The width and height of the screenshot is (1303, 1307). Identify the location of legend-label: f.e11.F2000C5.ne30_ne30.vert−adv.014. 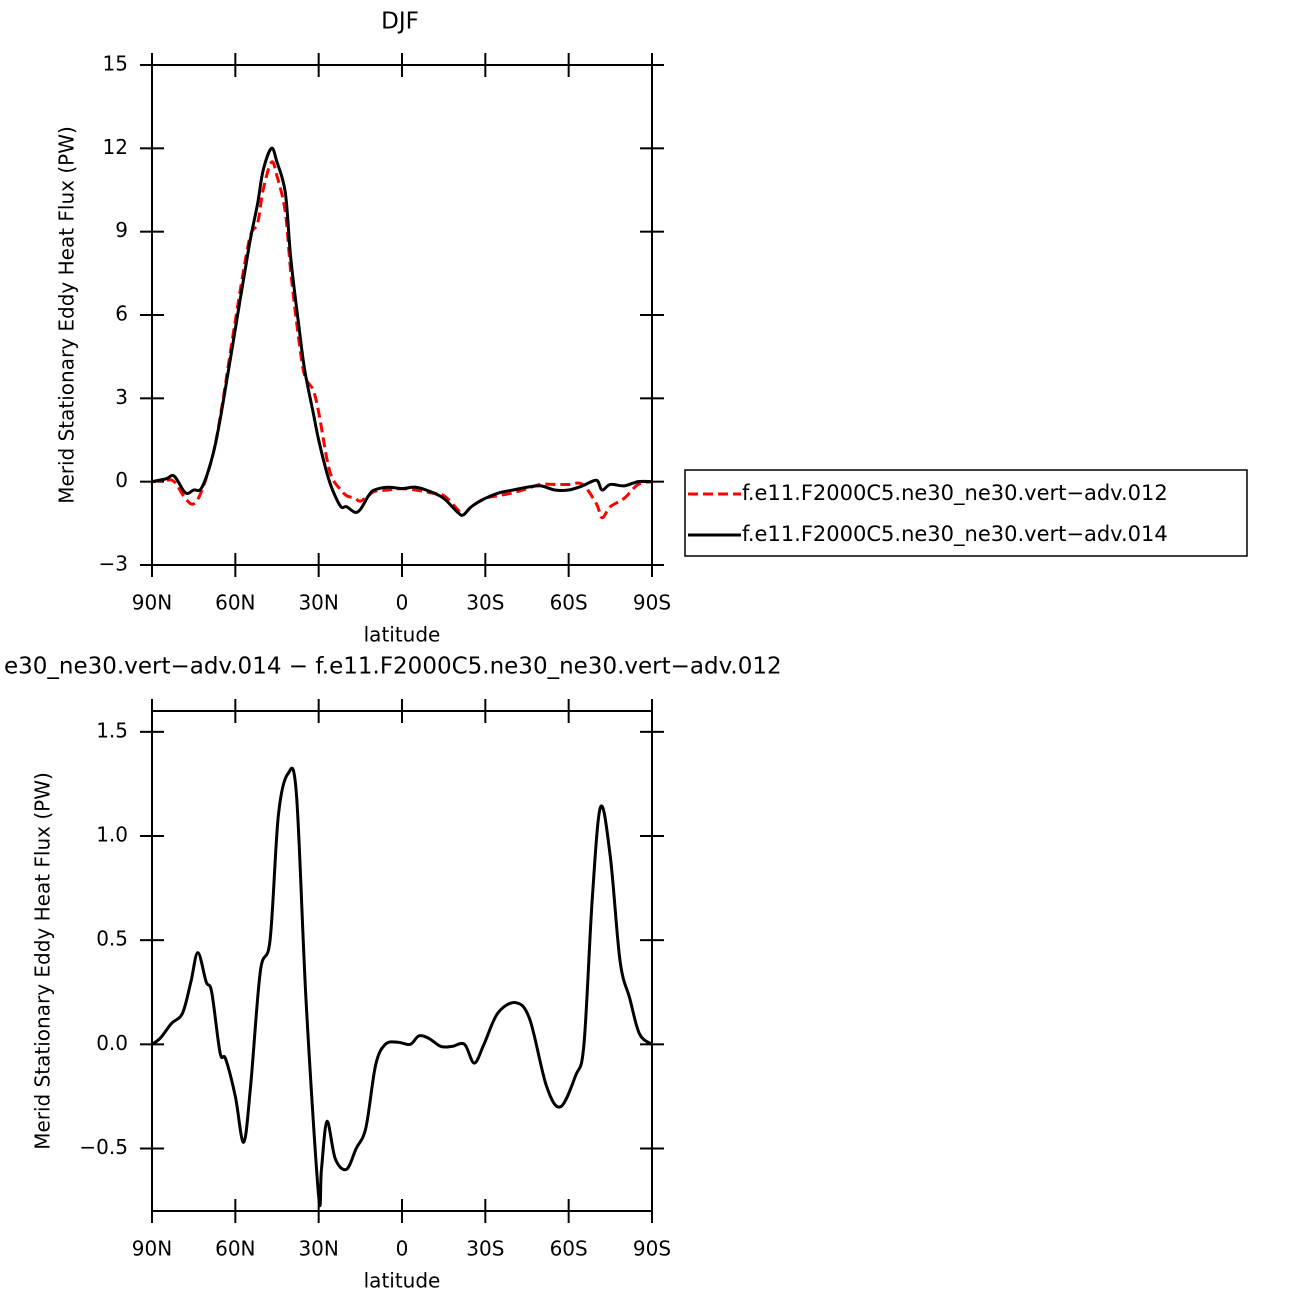
(955, 534).